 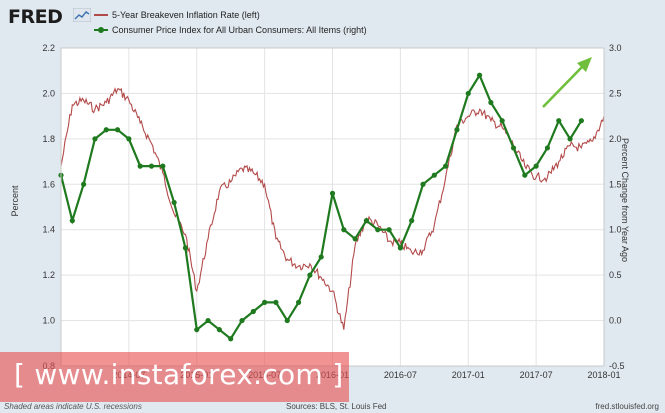 What do you see at coordinates (48, 275) in the screenshot?
I see `y-tick-label-left: 1.2` at bounding box center [48, 275].